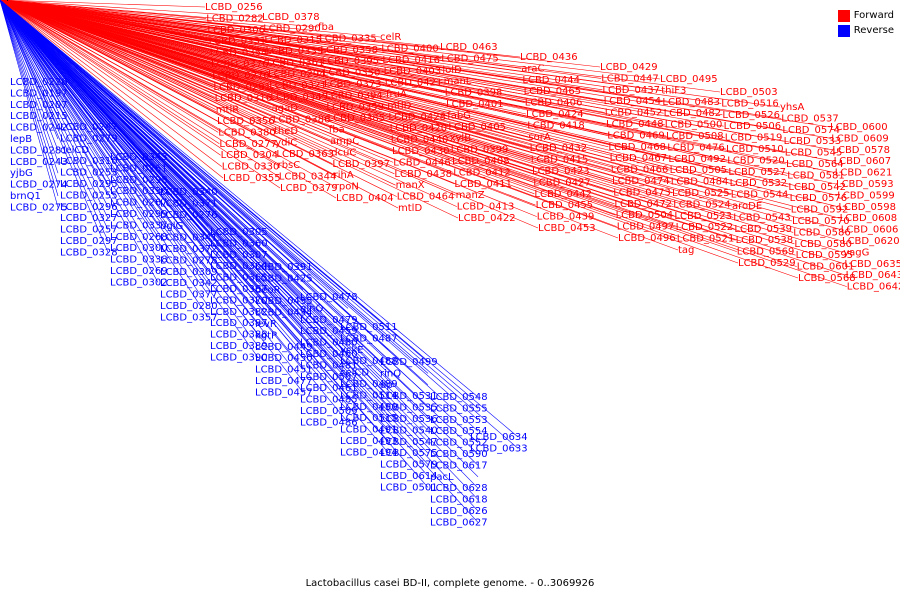 The image size is (900, 600). I want to click on reverse-gene-label: LCBD_0257, so click(89, 230).